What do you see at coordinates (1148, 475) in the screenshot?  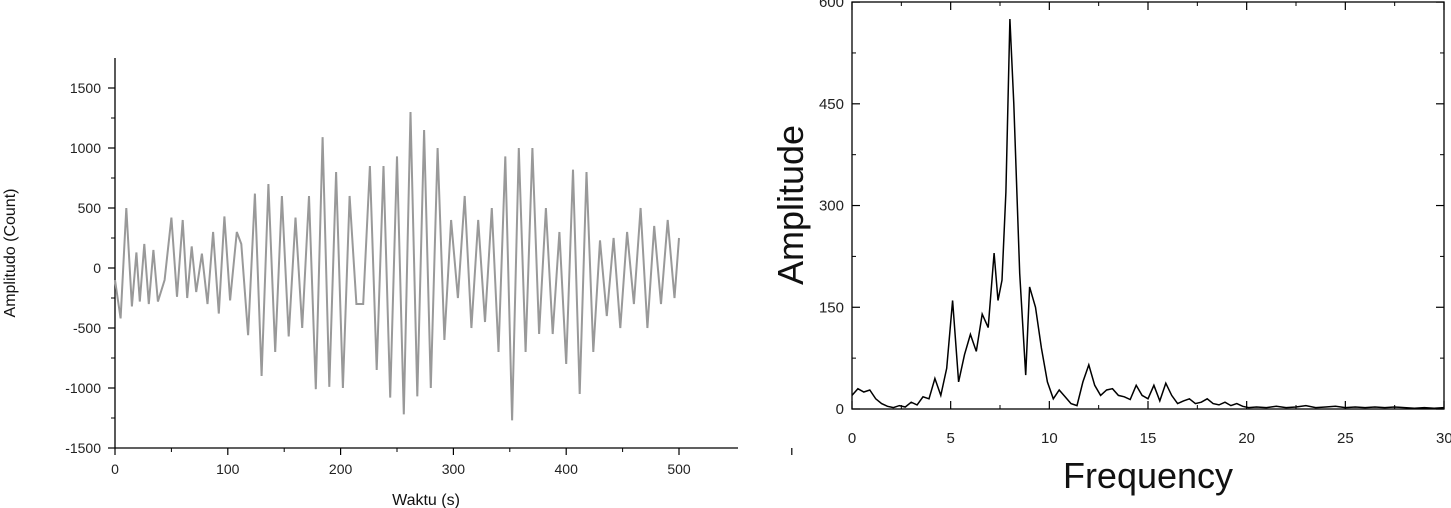 I see `right-x-axis-title: Frequency` at bounding box center [1148, 475].